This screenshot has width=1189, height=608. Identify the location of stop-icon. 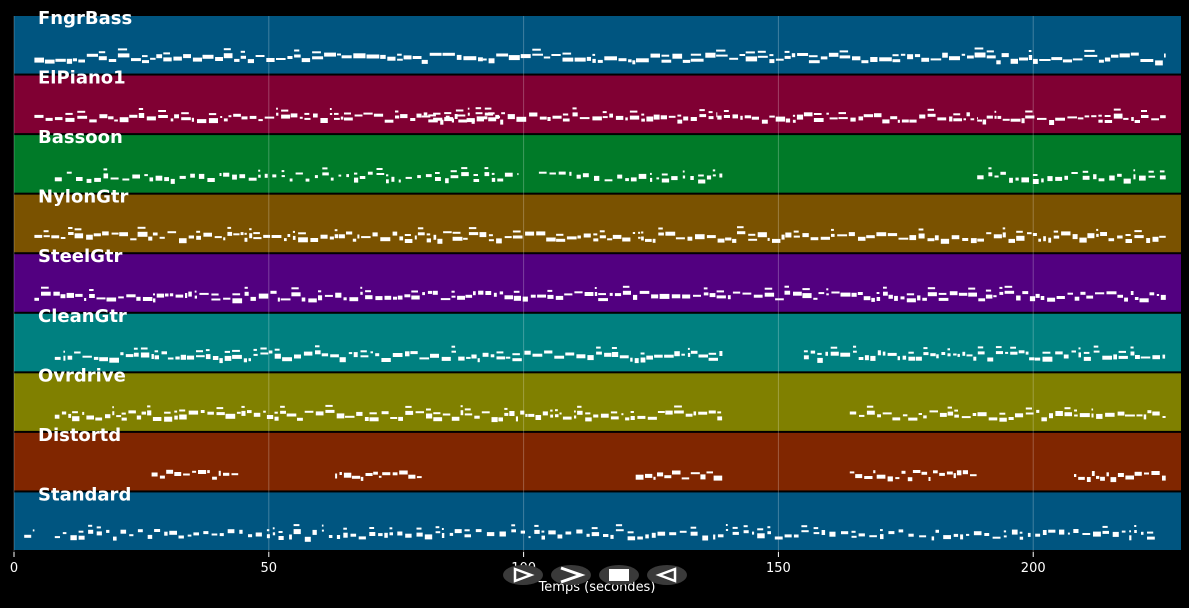
(619, 575).